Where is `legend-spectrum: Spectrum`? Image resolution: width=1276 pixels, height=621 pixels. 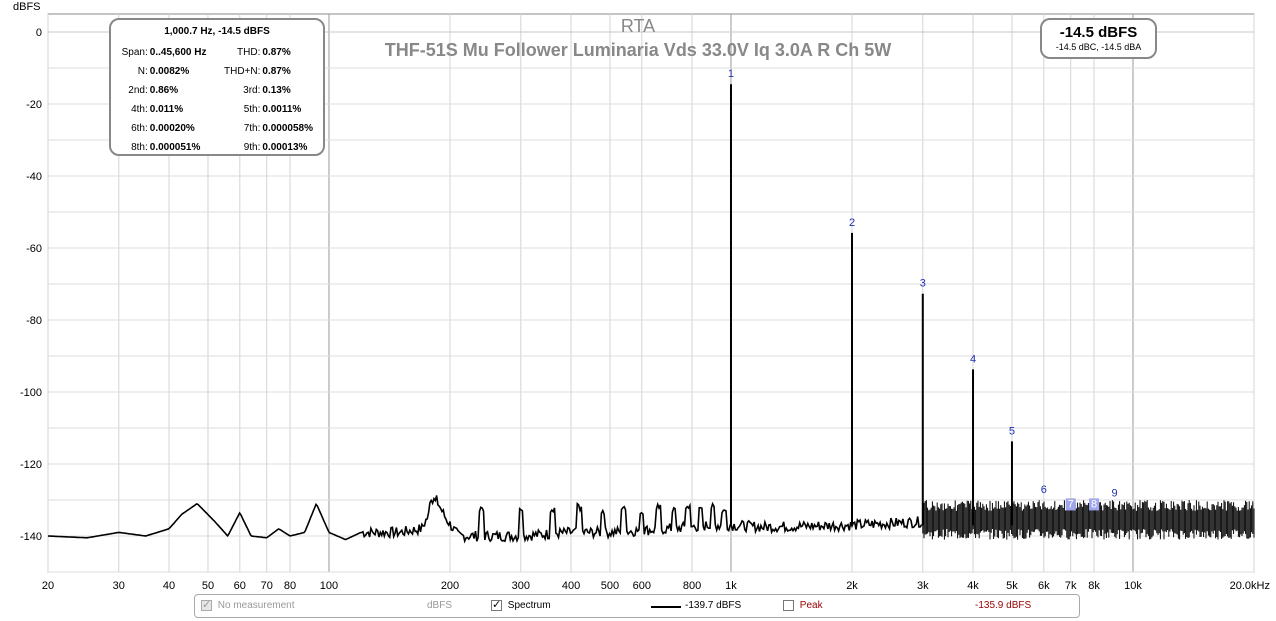
legend-spectrum: Spectrum is located at coordinates (521, 605).